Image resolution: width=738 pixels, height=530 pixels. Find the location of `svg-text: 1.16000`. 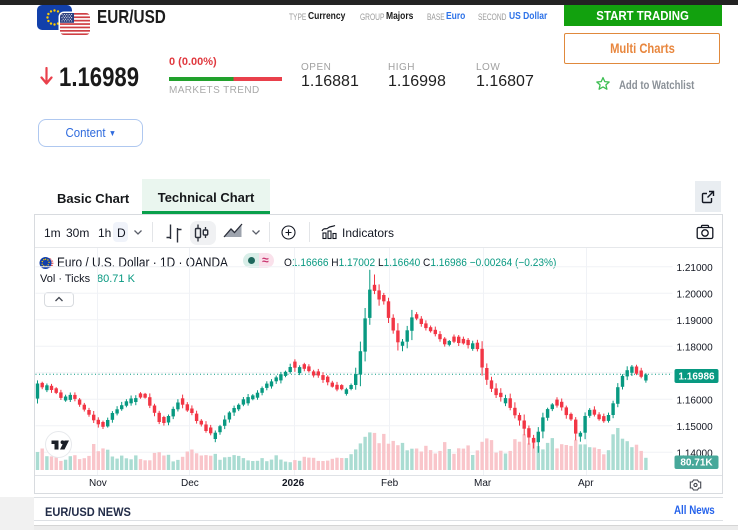

svg-text: 1.16000 is located at coordinates (694, 401).